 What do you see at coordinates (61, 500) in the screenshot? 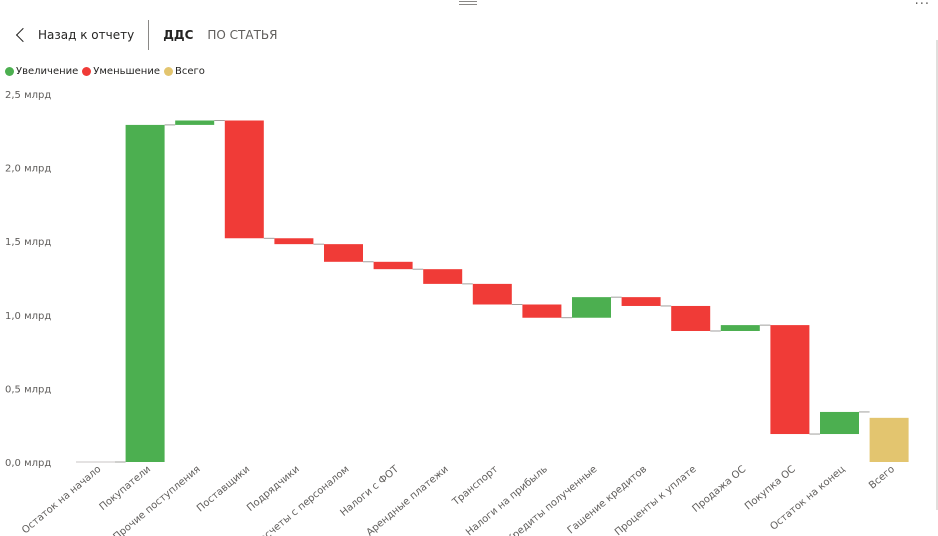
I see `x-tick-label: Остаток на начало` at bounding box center [61, 500].